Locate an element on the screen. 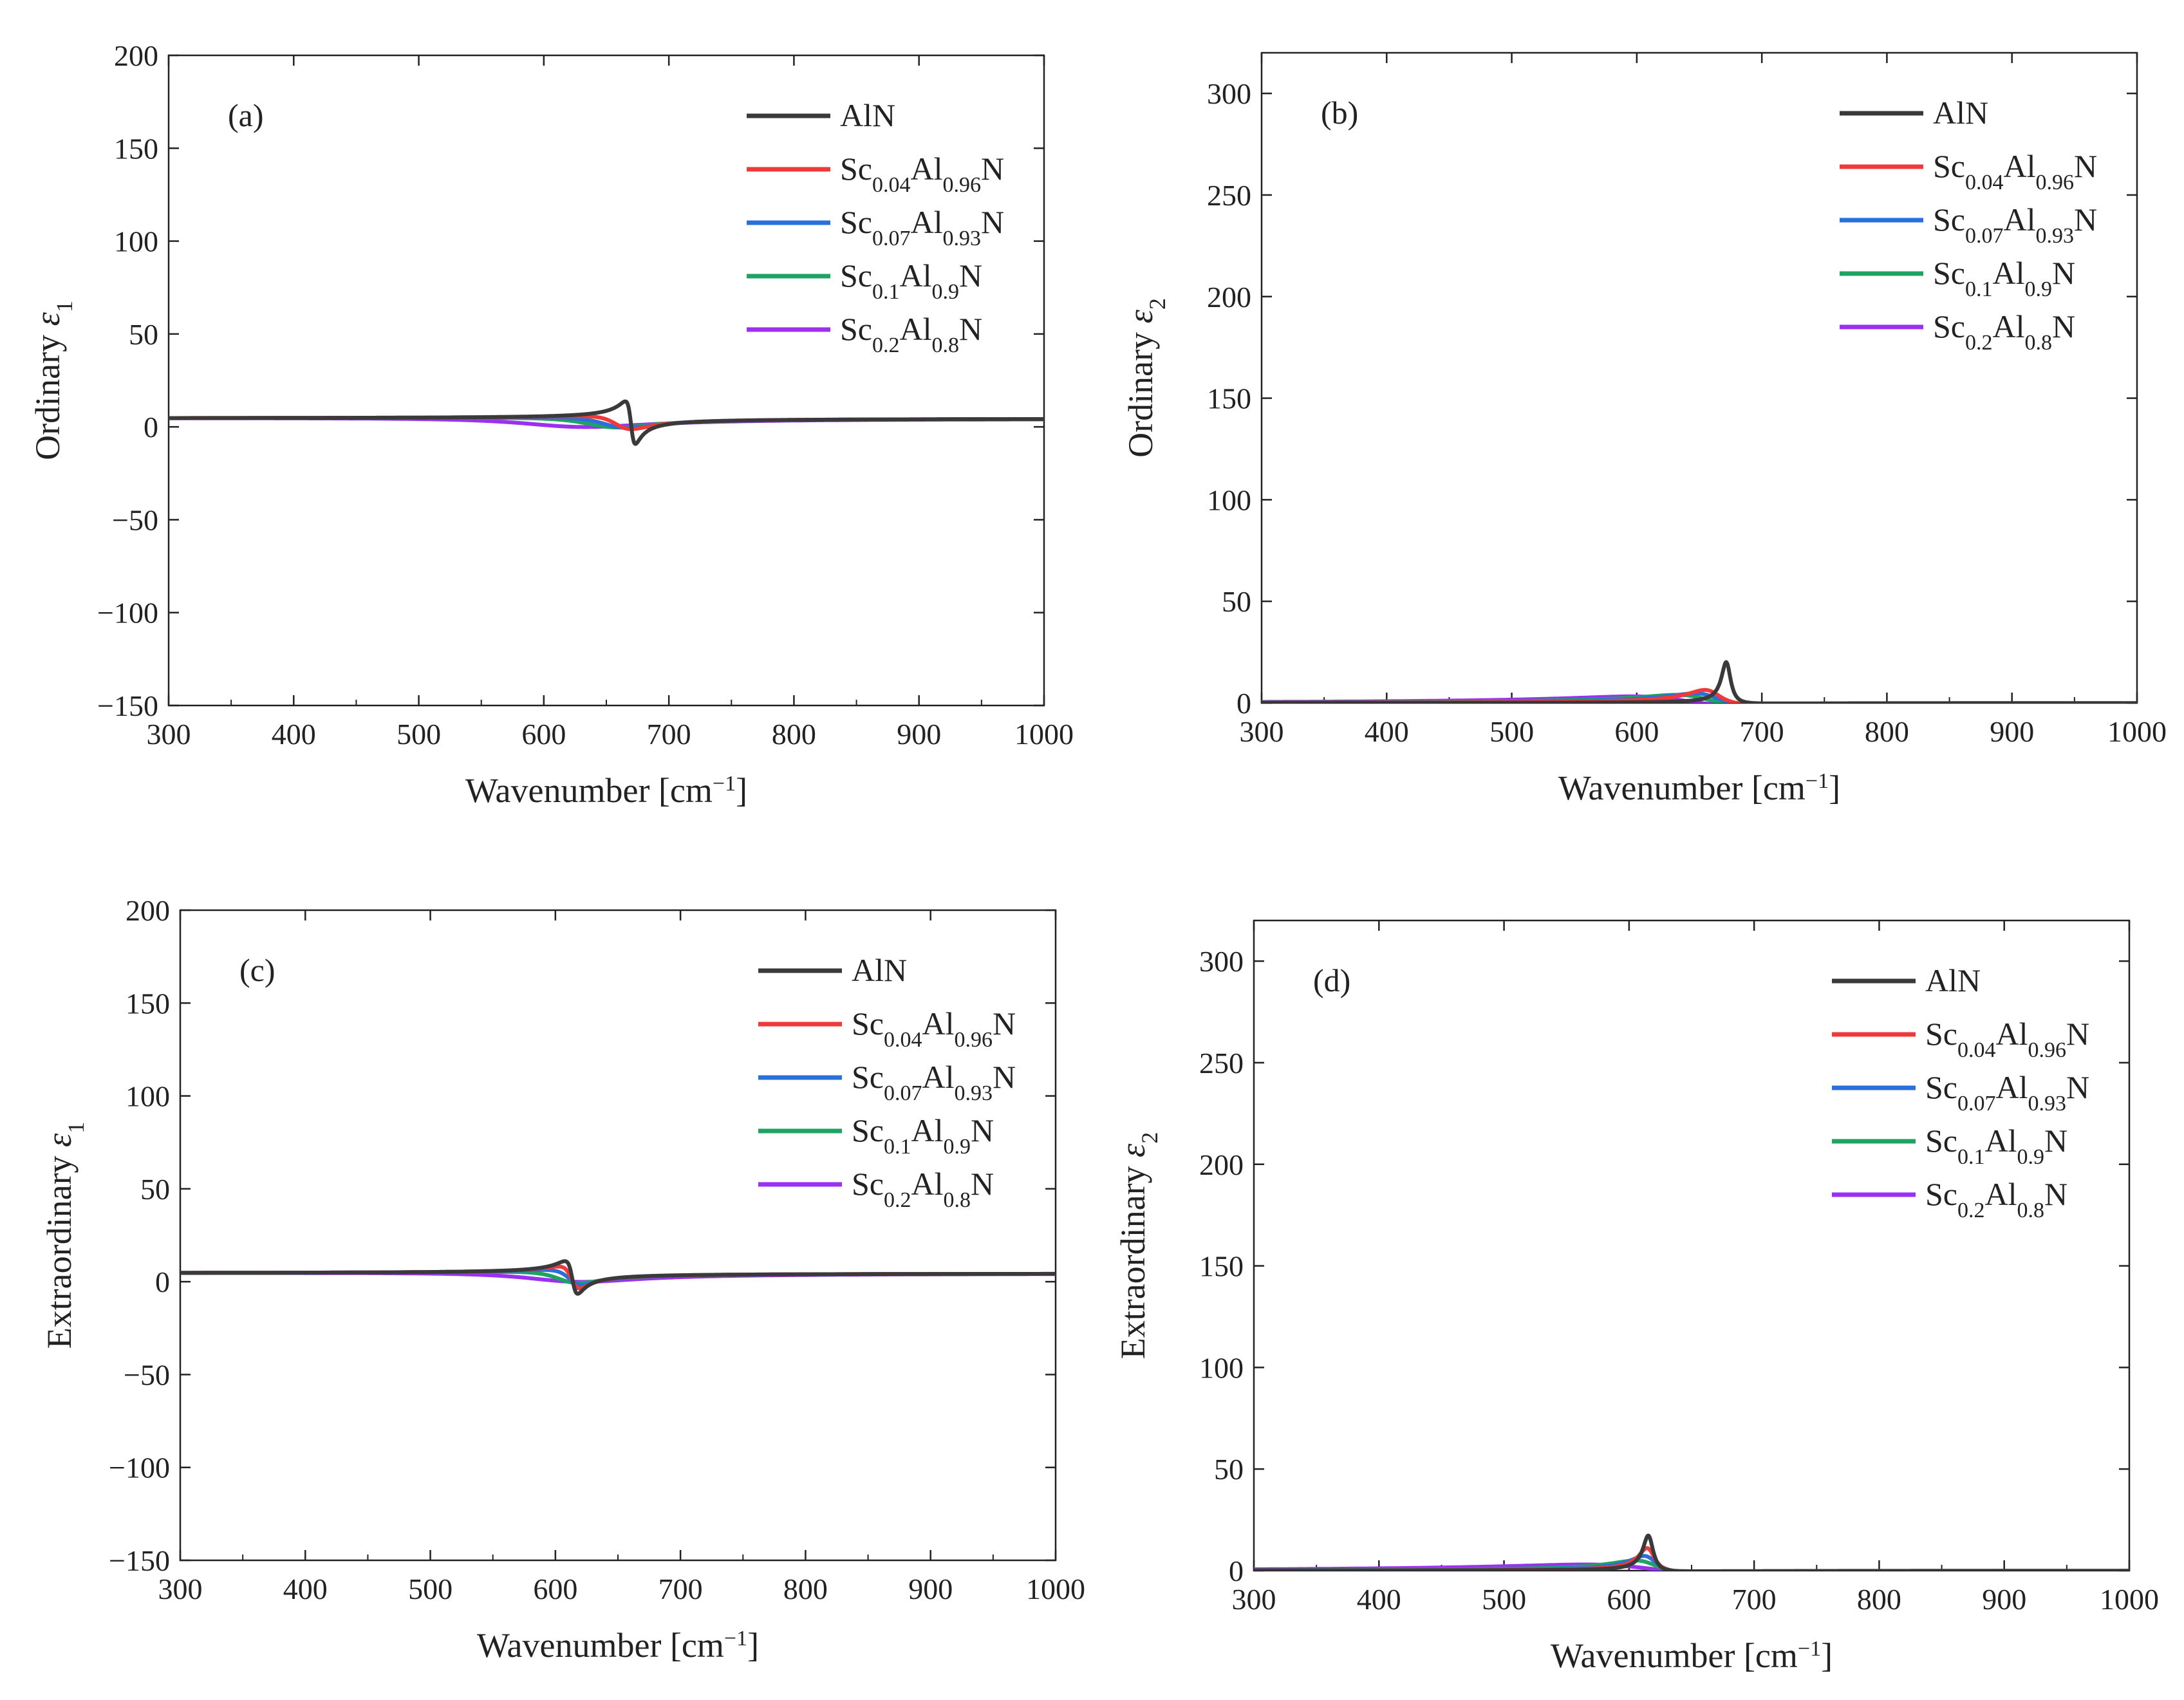 The height and width of the screenshot is (1700, 2184). y-axis-label: Ordinary ε1 is located at coordinates (52, 380).